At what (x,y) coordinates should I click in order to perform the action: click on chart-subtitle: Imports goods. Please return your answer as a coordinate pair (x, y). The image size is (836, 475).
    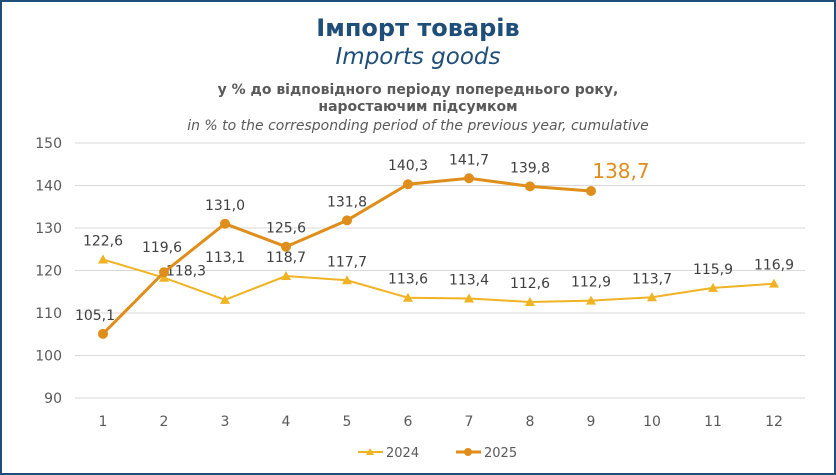
    Looking at the image, I should click on (418, 57).